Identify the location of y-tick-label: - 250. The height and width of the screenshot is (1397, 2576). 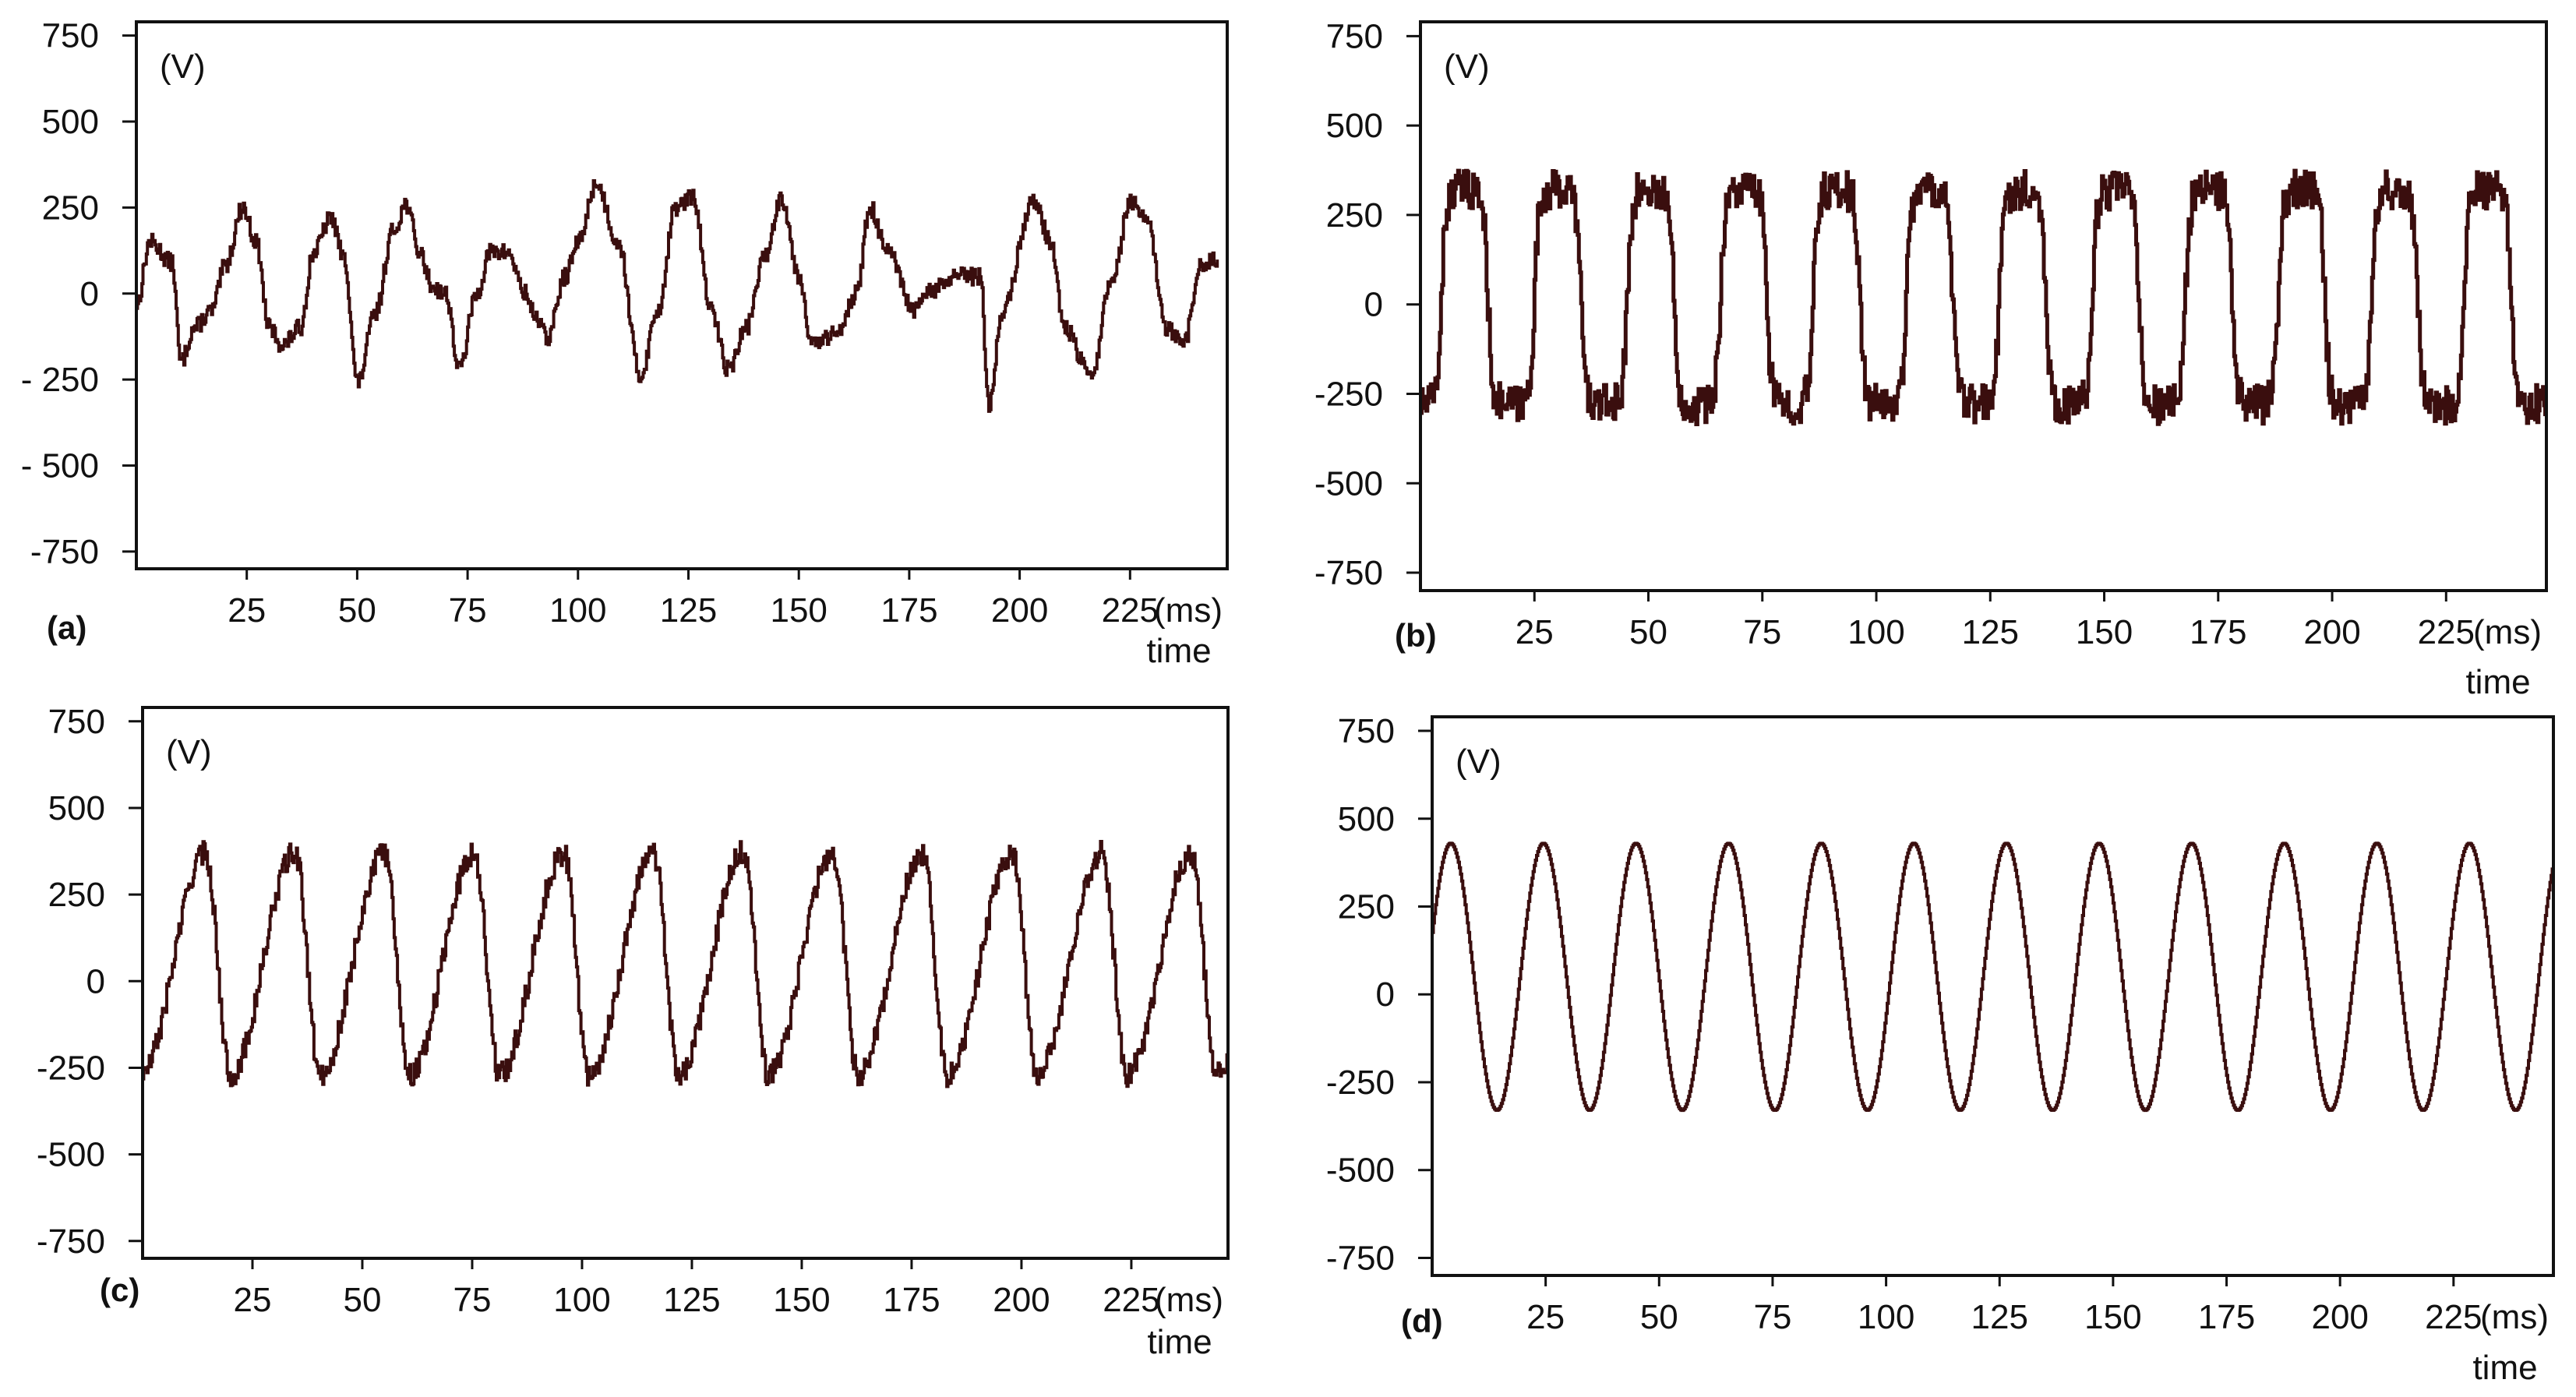
(60, 380).